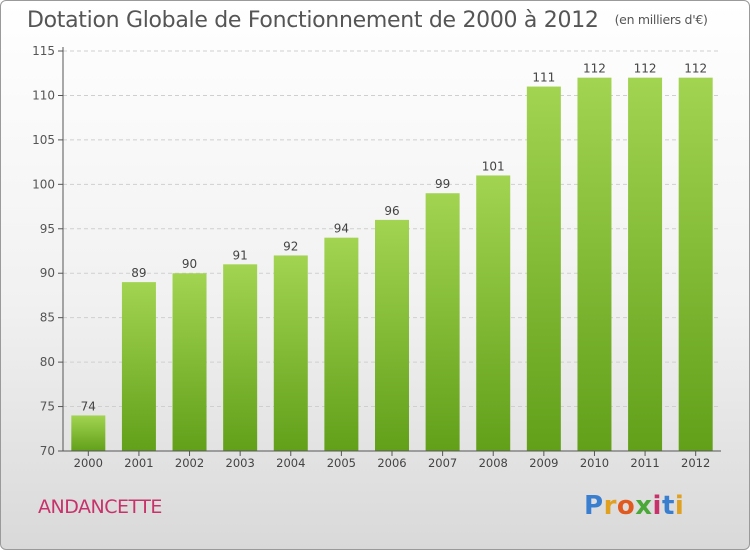  I want to click on data-label: 101, so click(493, 166).